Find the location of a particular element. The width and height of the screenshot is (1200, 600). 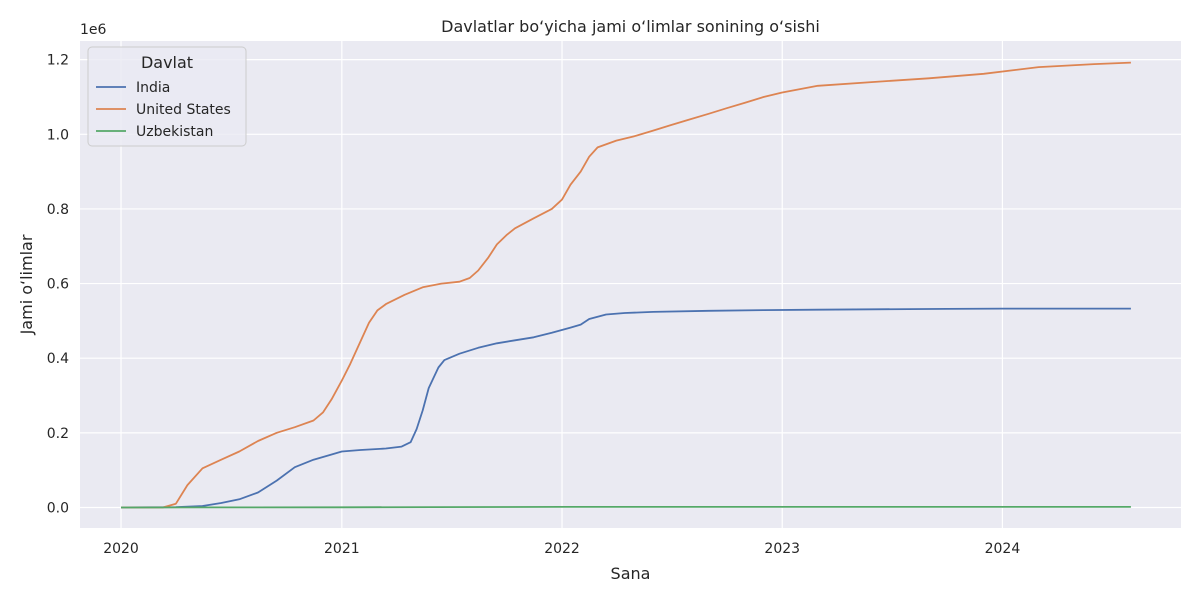

y-offset-label: 1e6 is located at coordinates (93, 30).